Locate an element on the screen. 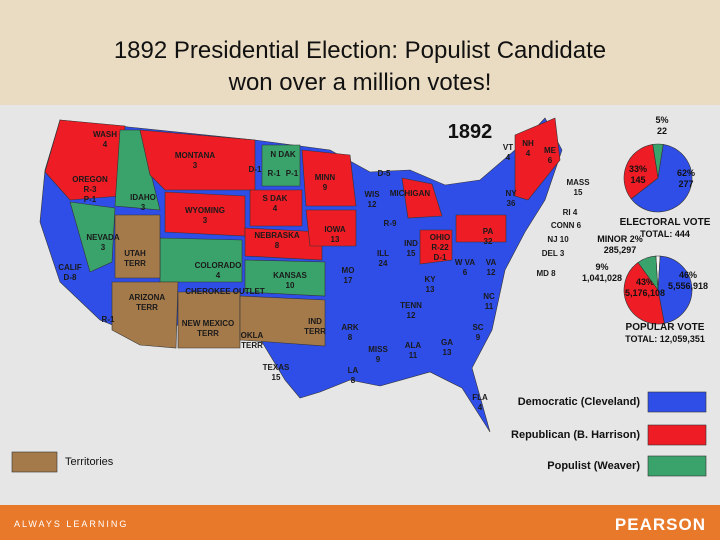 The width and height of the screenshot is (720, 545). state-label: ME is located at coordinates (550, 150).